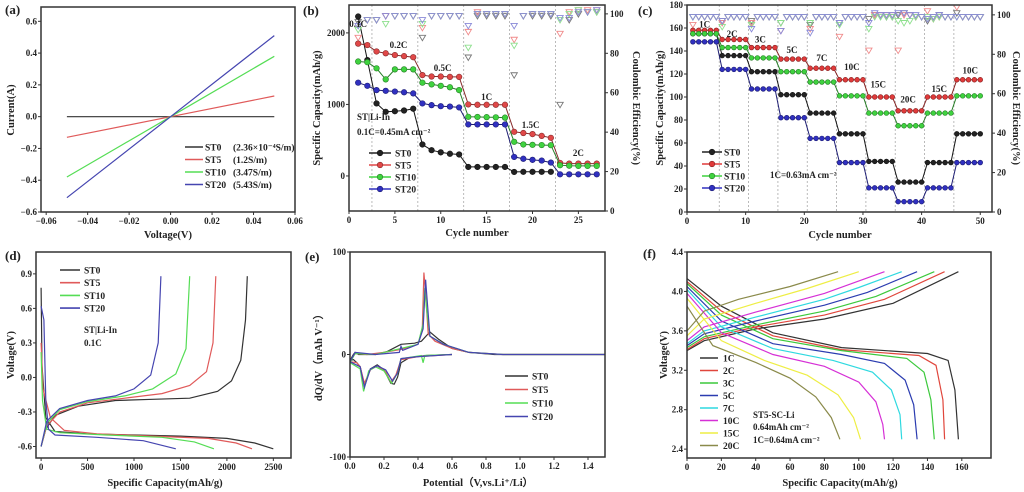 The height and width of the screenshot is (492, 1024). What do you see at coordinates (578, 153) in the screenshot?
I see `rate-label: 2C` at bounding box center [578, 153].